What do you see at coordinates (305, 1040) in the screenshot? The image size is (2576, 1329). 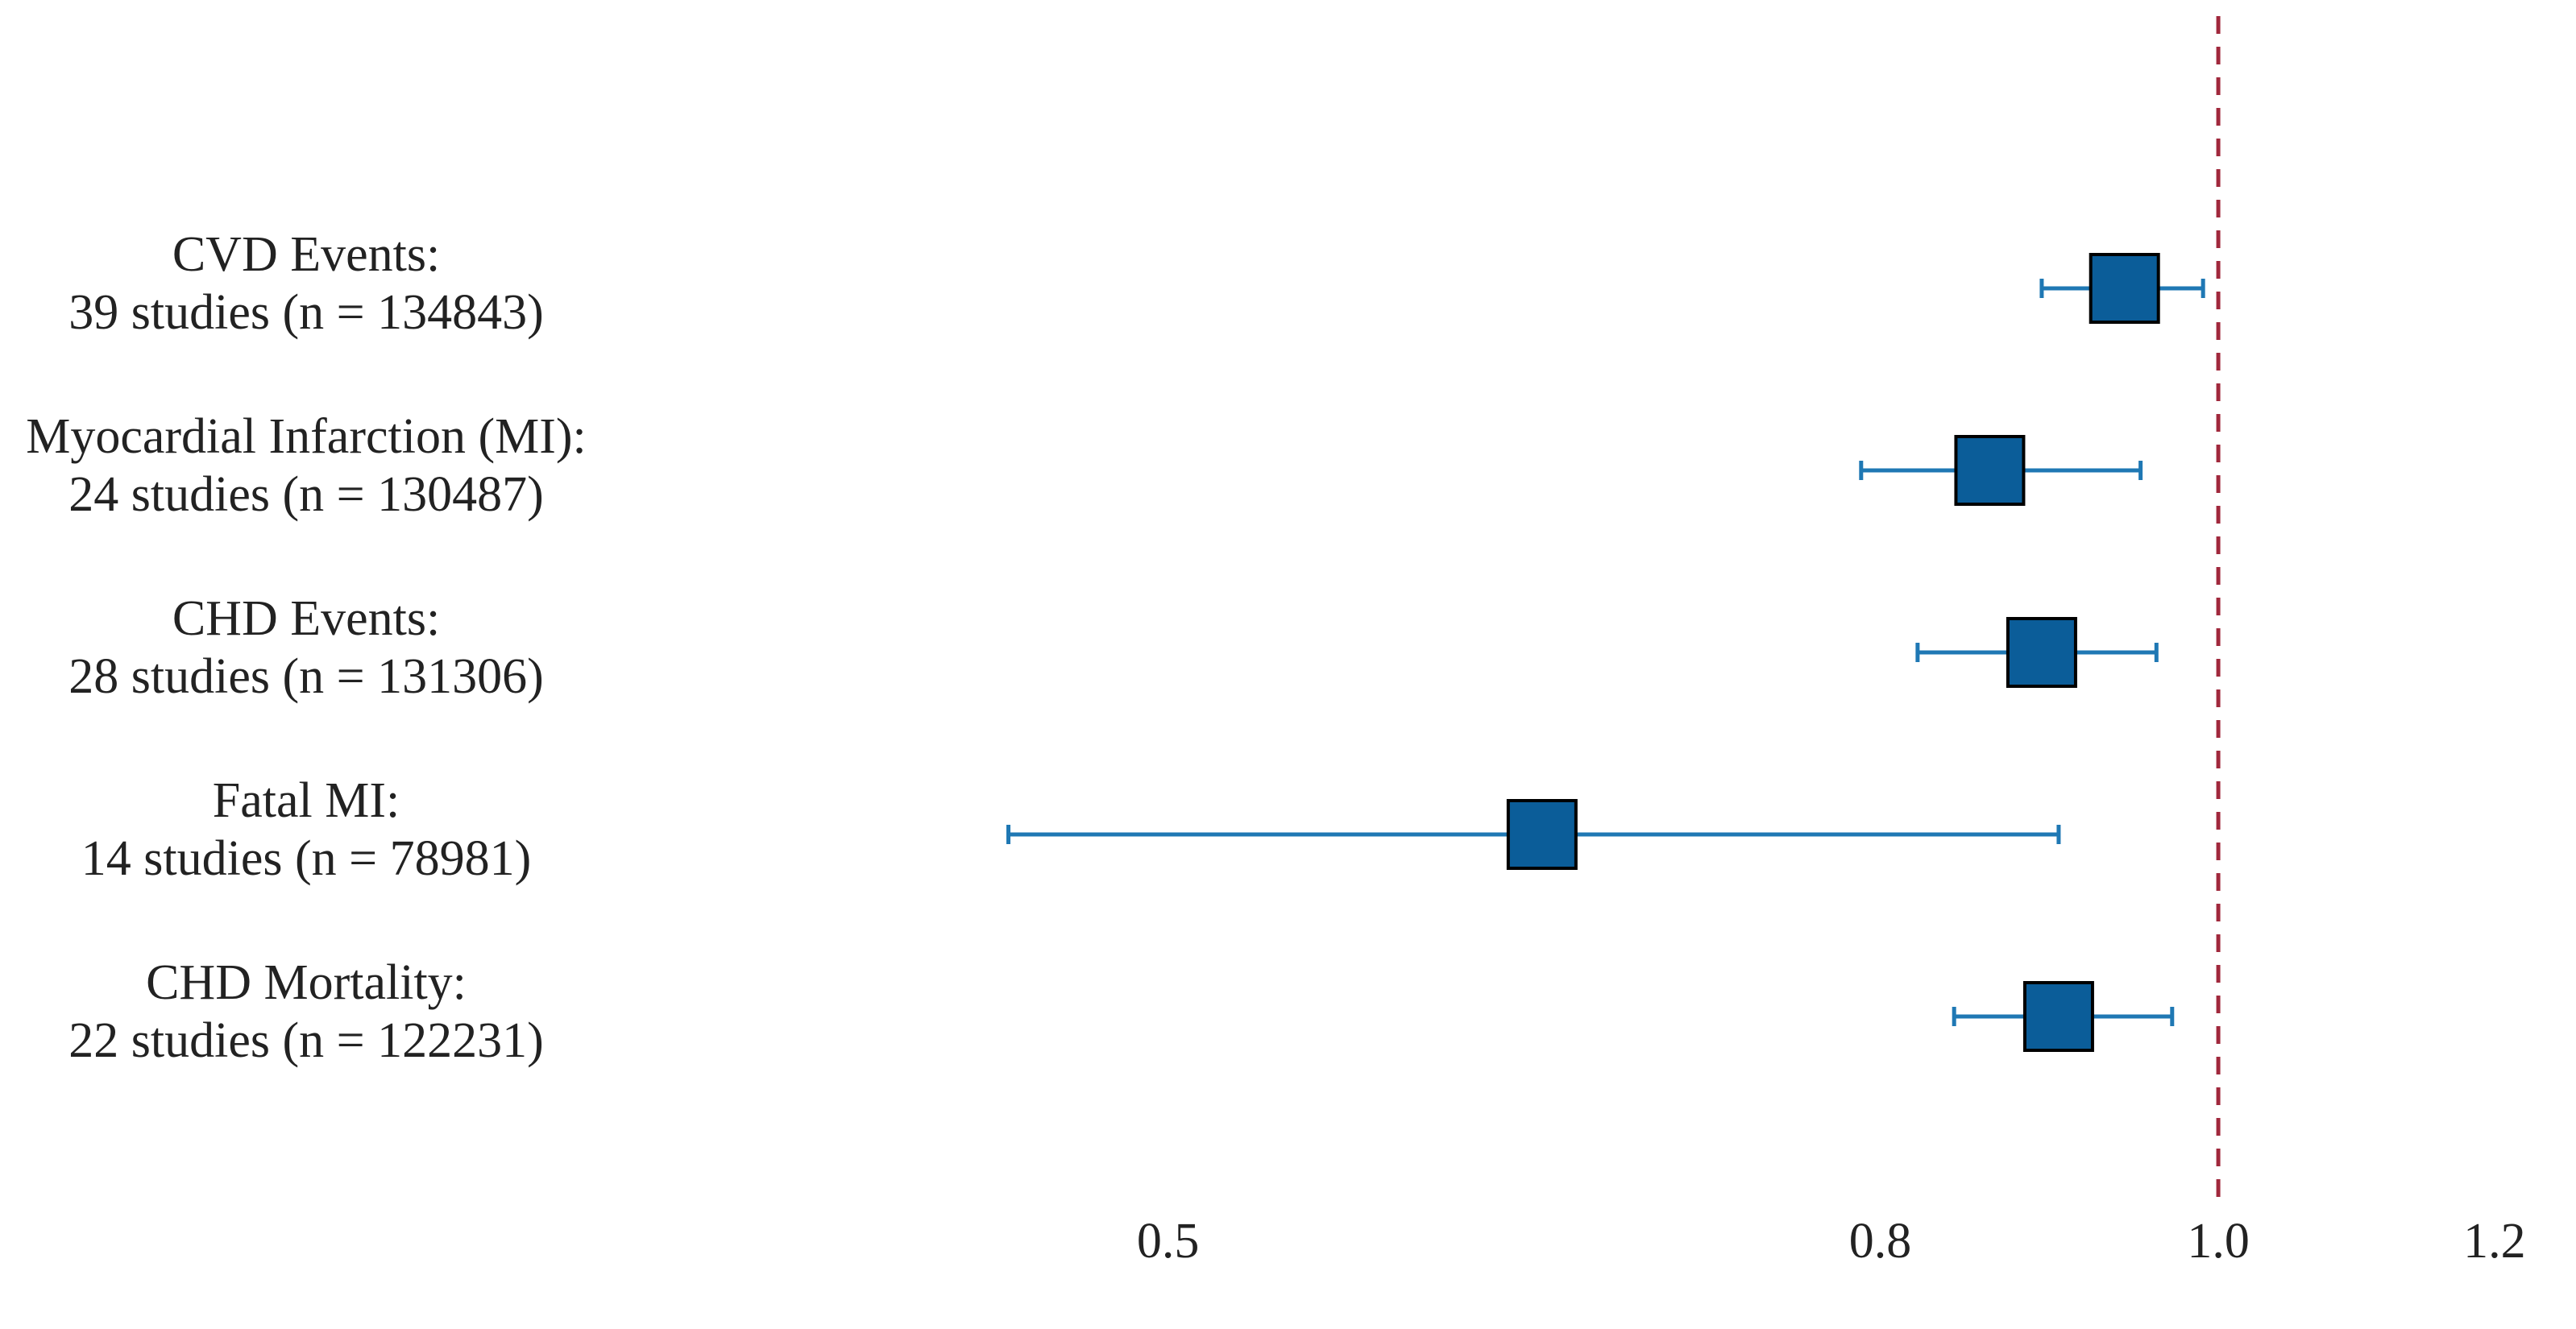 I see `row-detail: 22 studies (n = 122231)` at bounding box center [305, 1040].